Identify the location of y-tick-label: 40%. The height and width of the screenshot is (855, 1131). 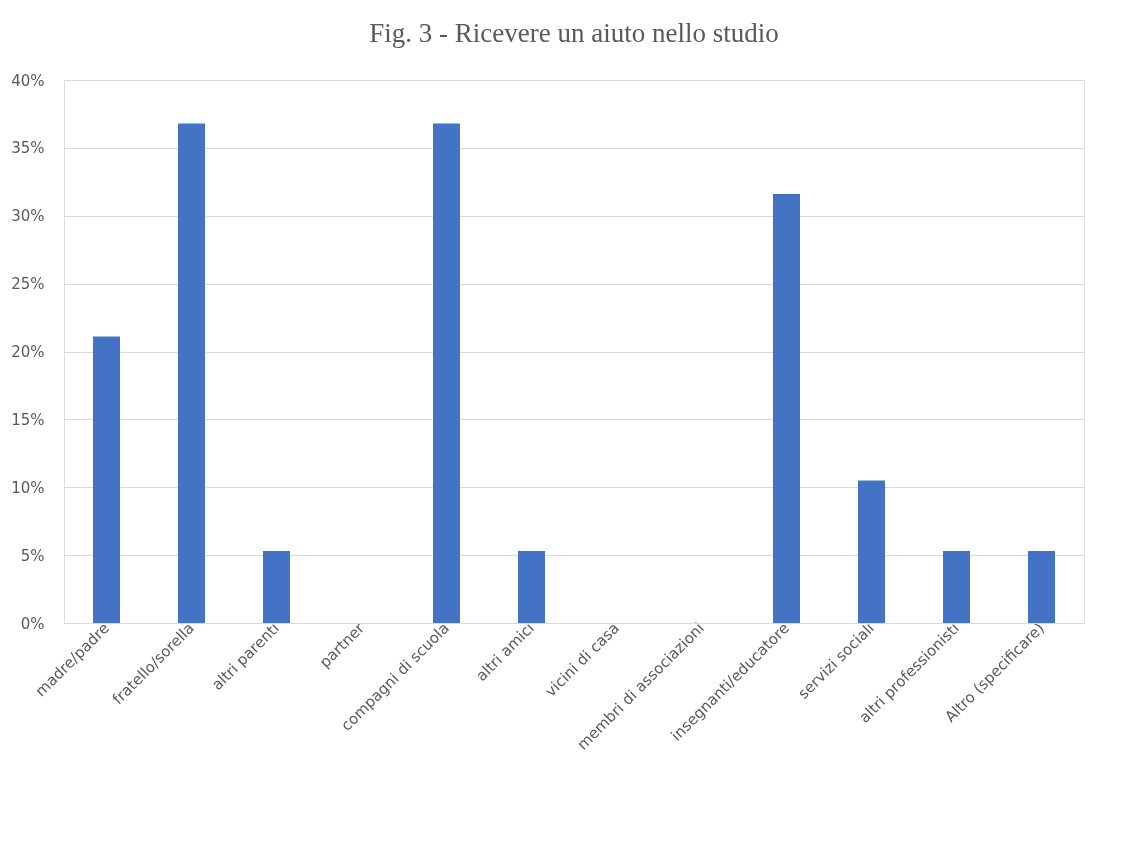
(28, 80).